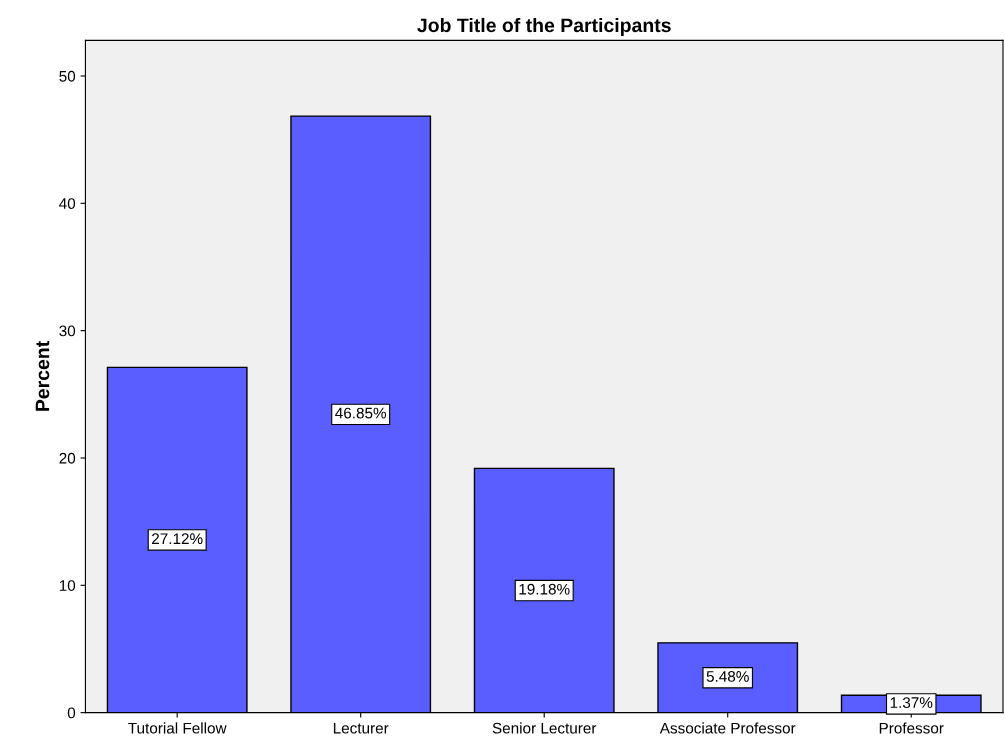  Describe the element at coordinates (727, 728) in the screenshot. I see `x-tick-label: Associate Professor` at that location.